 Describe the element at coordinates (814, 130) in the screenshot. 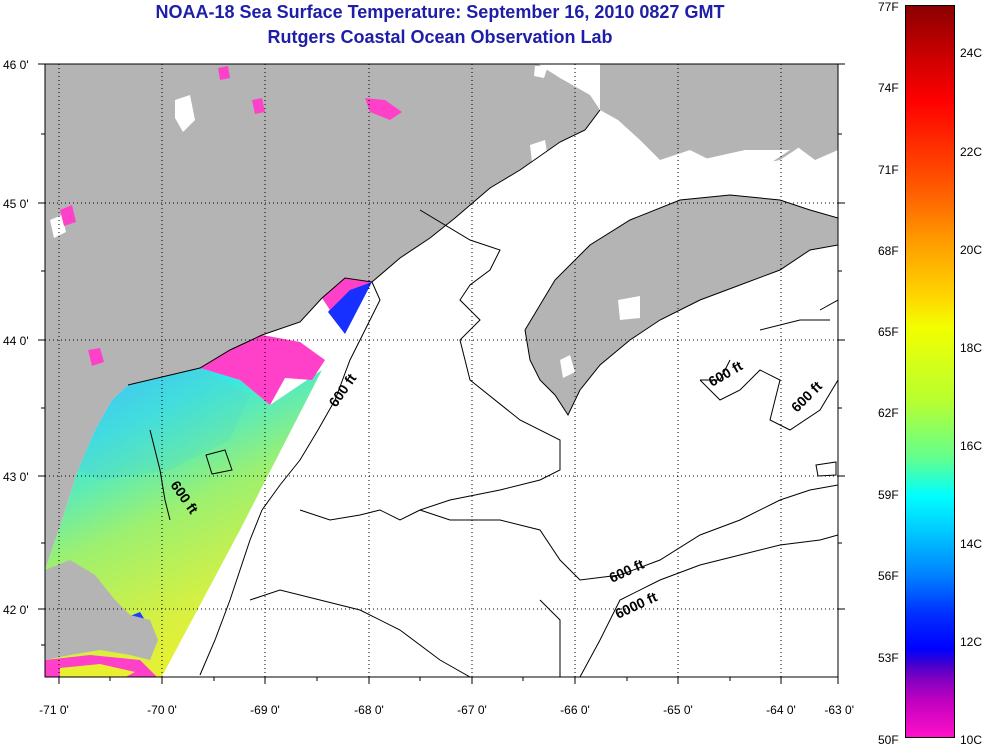

I see `land-cape-breton` at that location.